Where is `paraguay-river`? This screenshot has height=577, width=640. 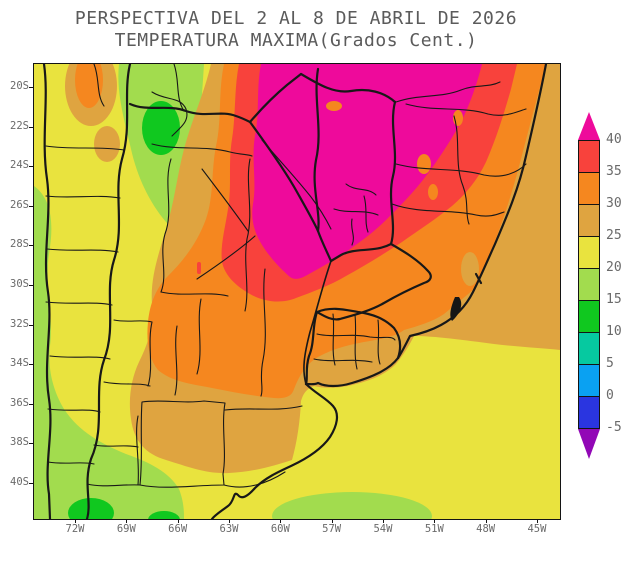 paraguay-river is located at coordinates (323, 165).